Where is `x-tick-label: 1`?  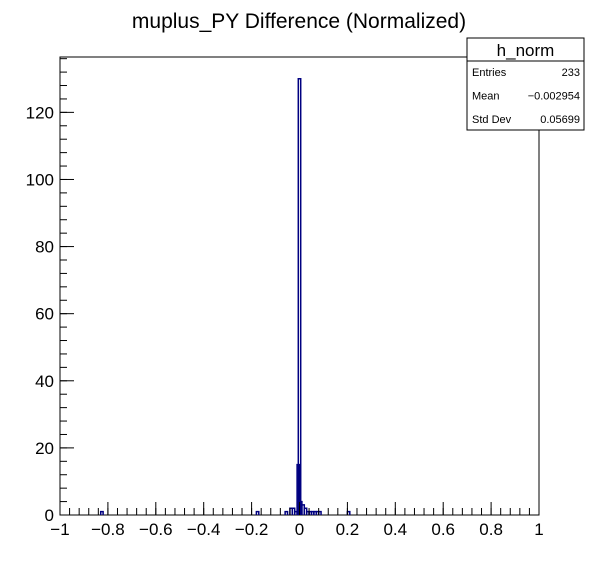
x-tick-label: 1 is located at coordinates (538, 529).